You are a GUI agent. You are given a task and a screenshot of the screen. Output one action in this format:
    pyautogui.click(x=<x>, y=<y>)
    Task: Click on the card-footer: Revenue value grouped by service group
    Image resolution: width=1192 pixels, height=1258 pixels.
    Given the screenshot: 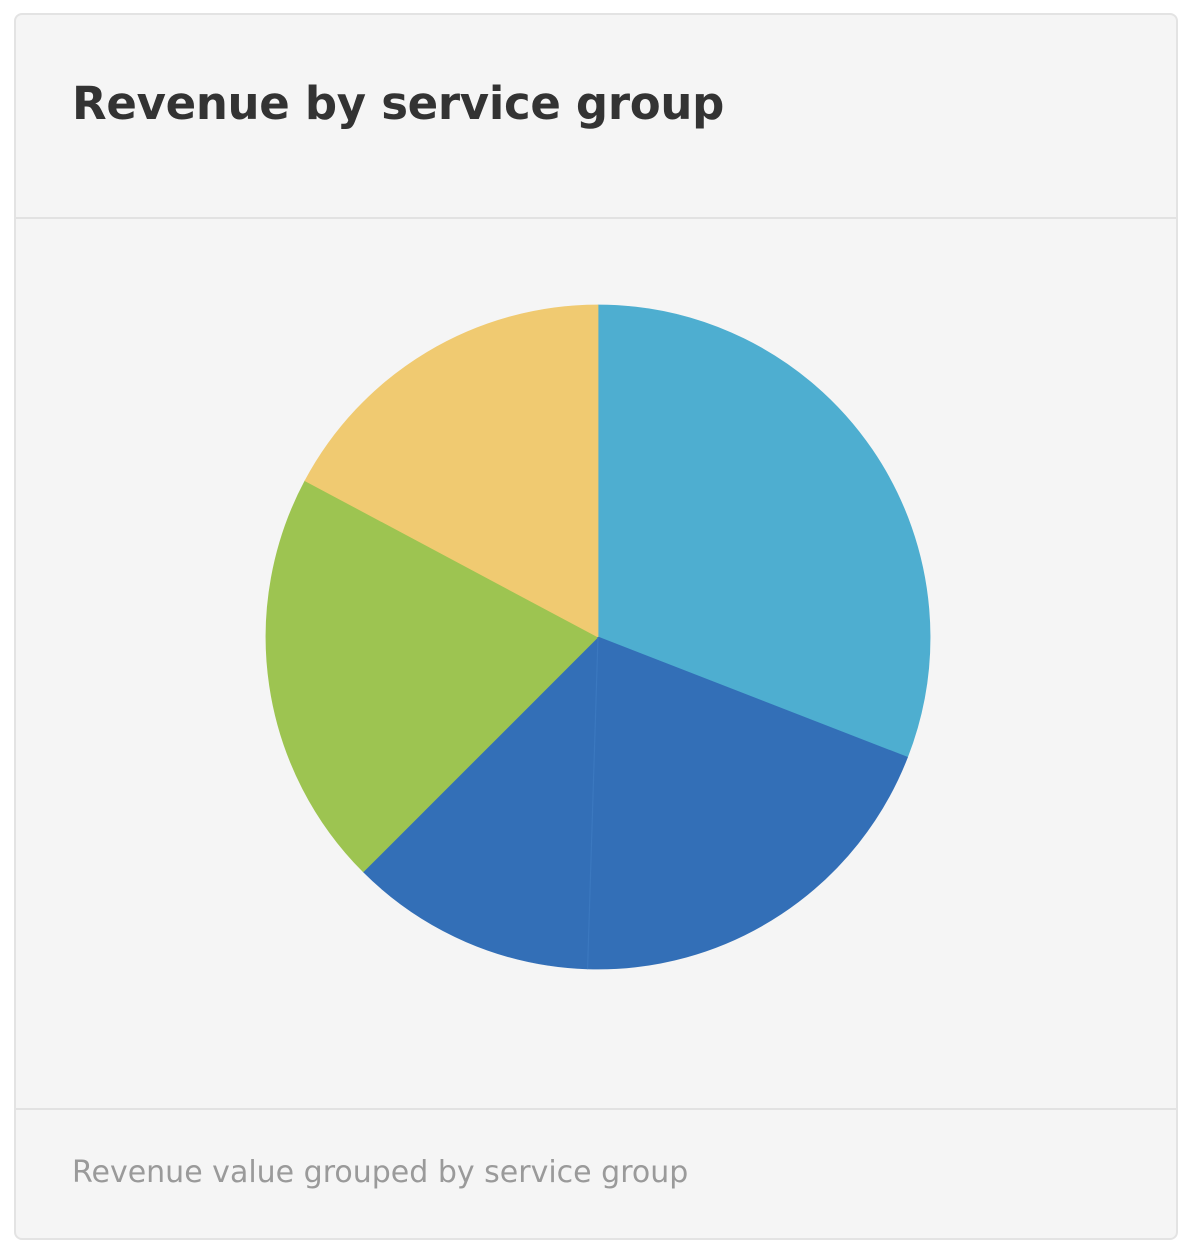 What is the action you would take?
    pyautogui.click(x=596, y=1173)
    